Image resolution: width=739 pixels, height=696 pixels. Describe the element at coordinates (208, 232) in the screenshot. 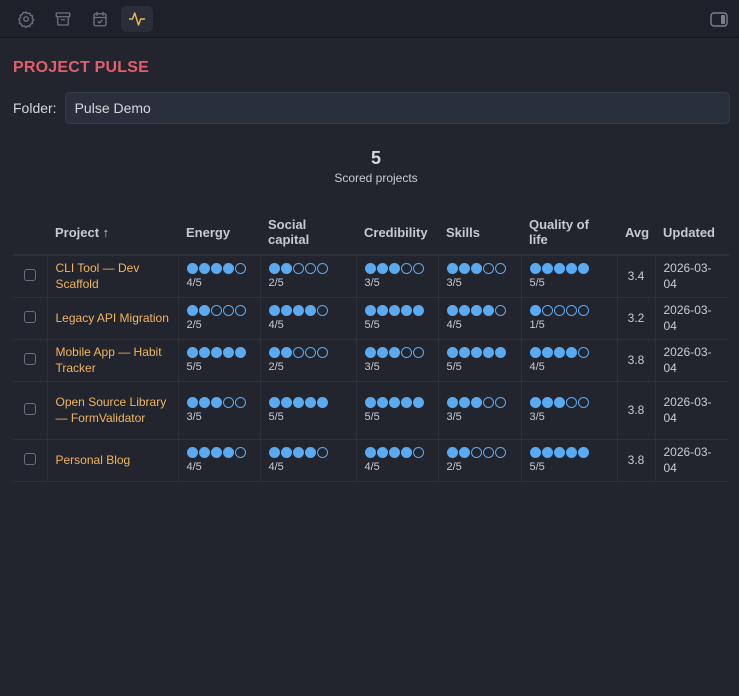

I see `column-header-energy: Energy` at that location.